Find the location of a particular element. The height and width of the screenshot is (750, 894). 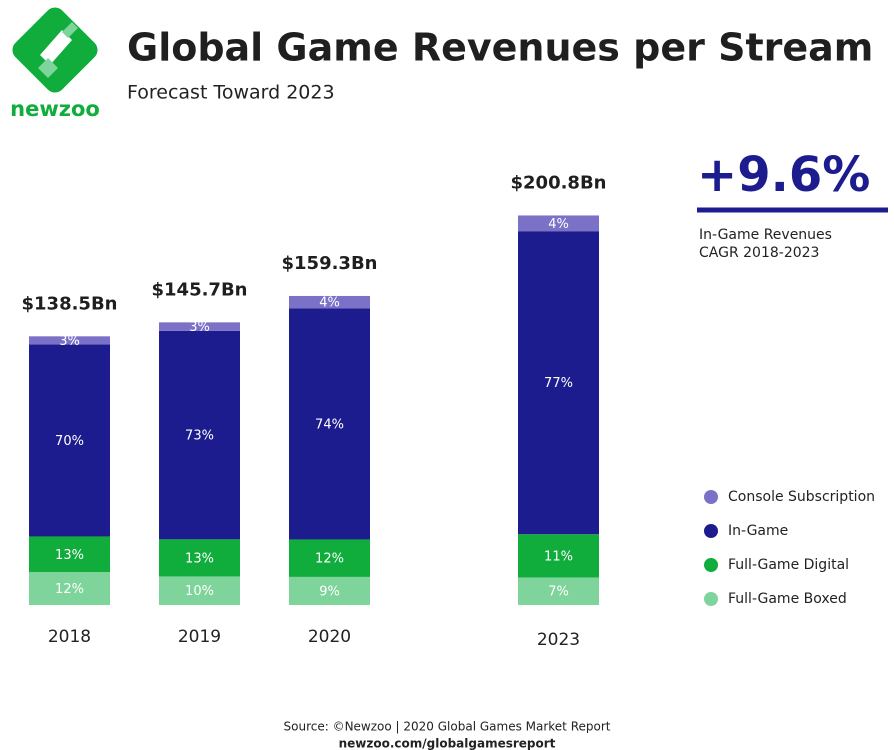

x-tick-label: 2018 is located at coordinates (69, 637).